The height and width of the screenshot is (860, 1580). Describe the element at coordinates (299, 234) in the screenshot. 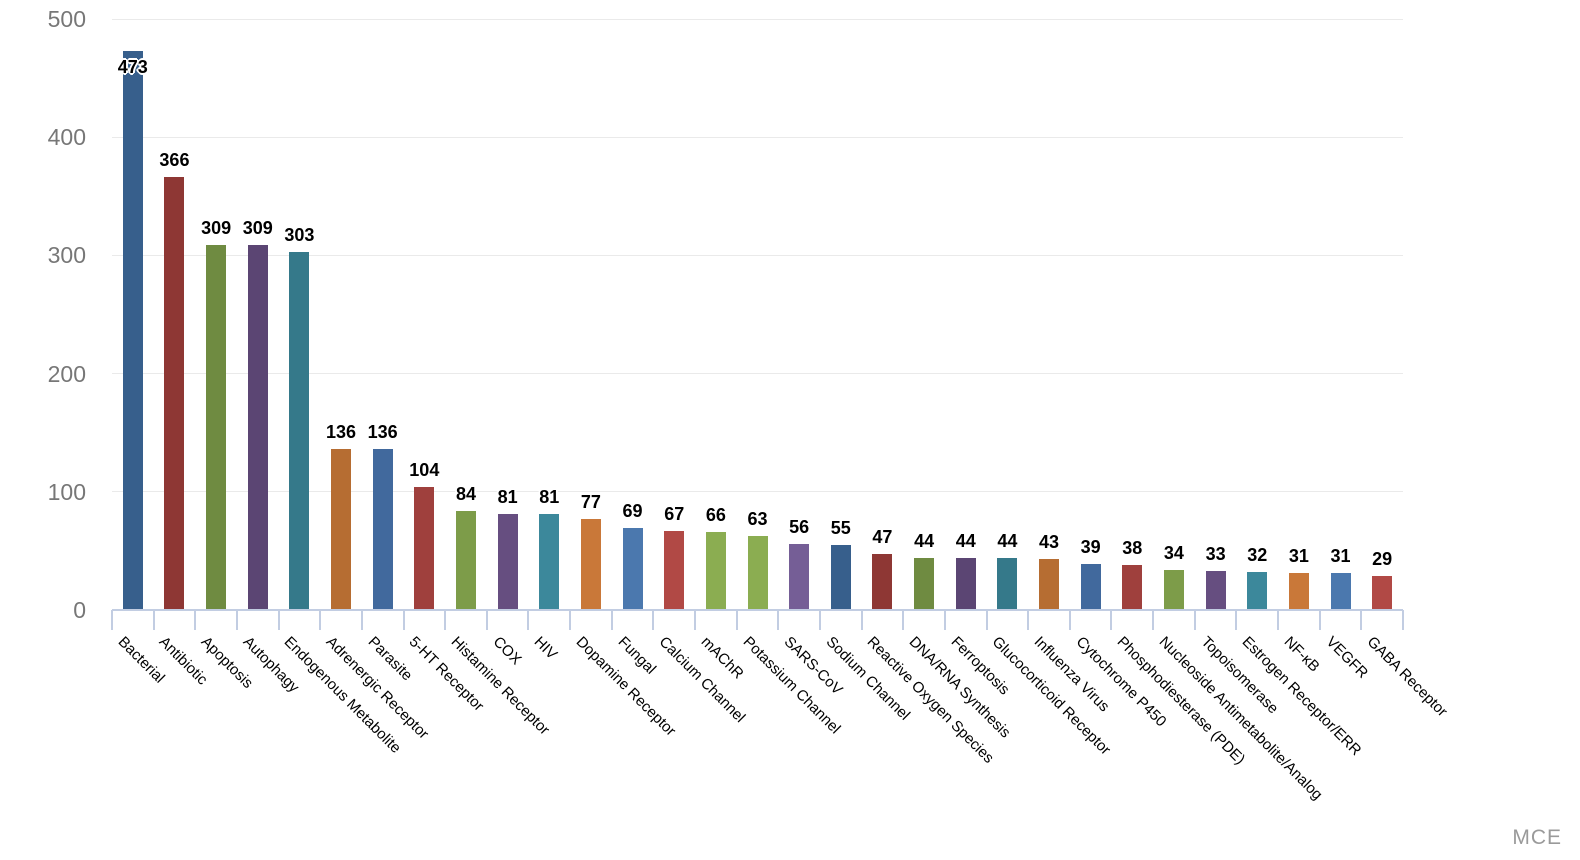

I see `bar-value-label: 303` at that location.